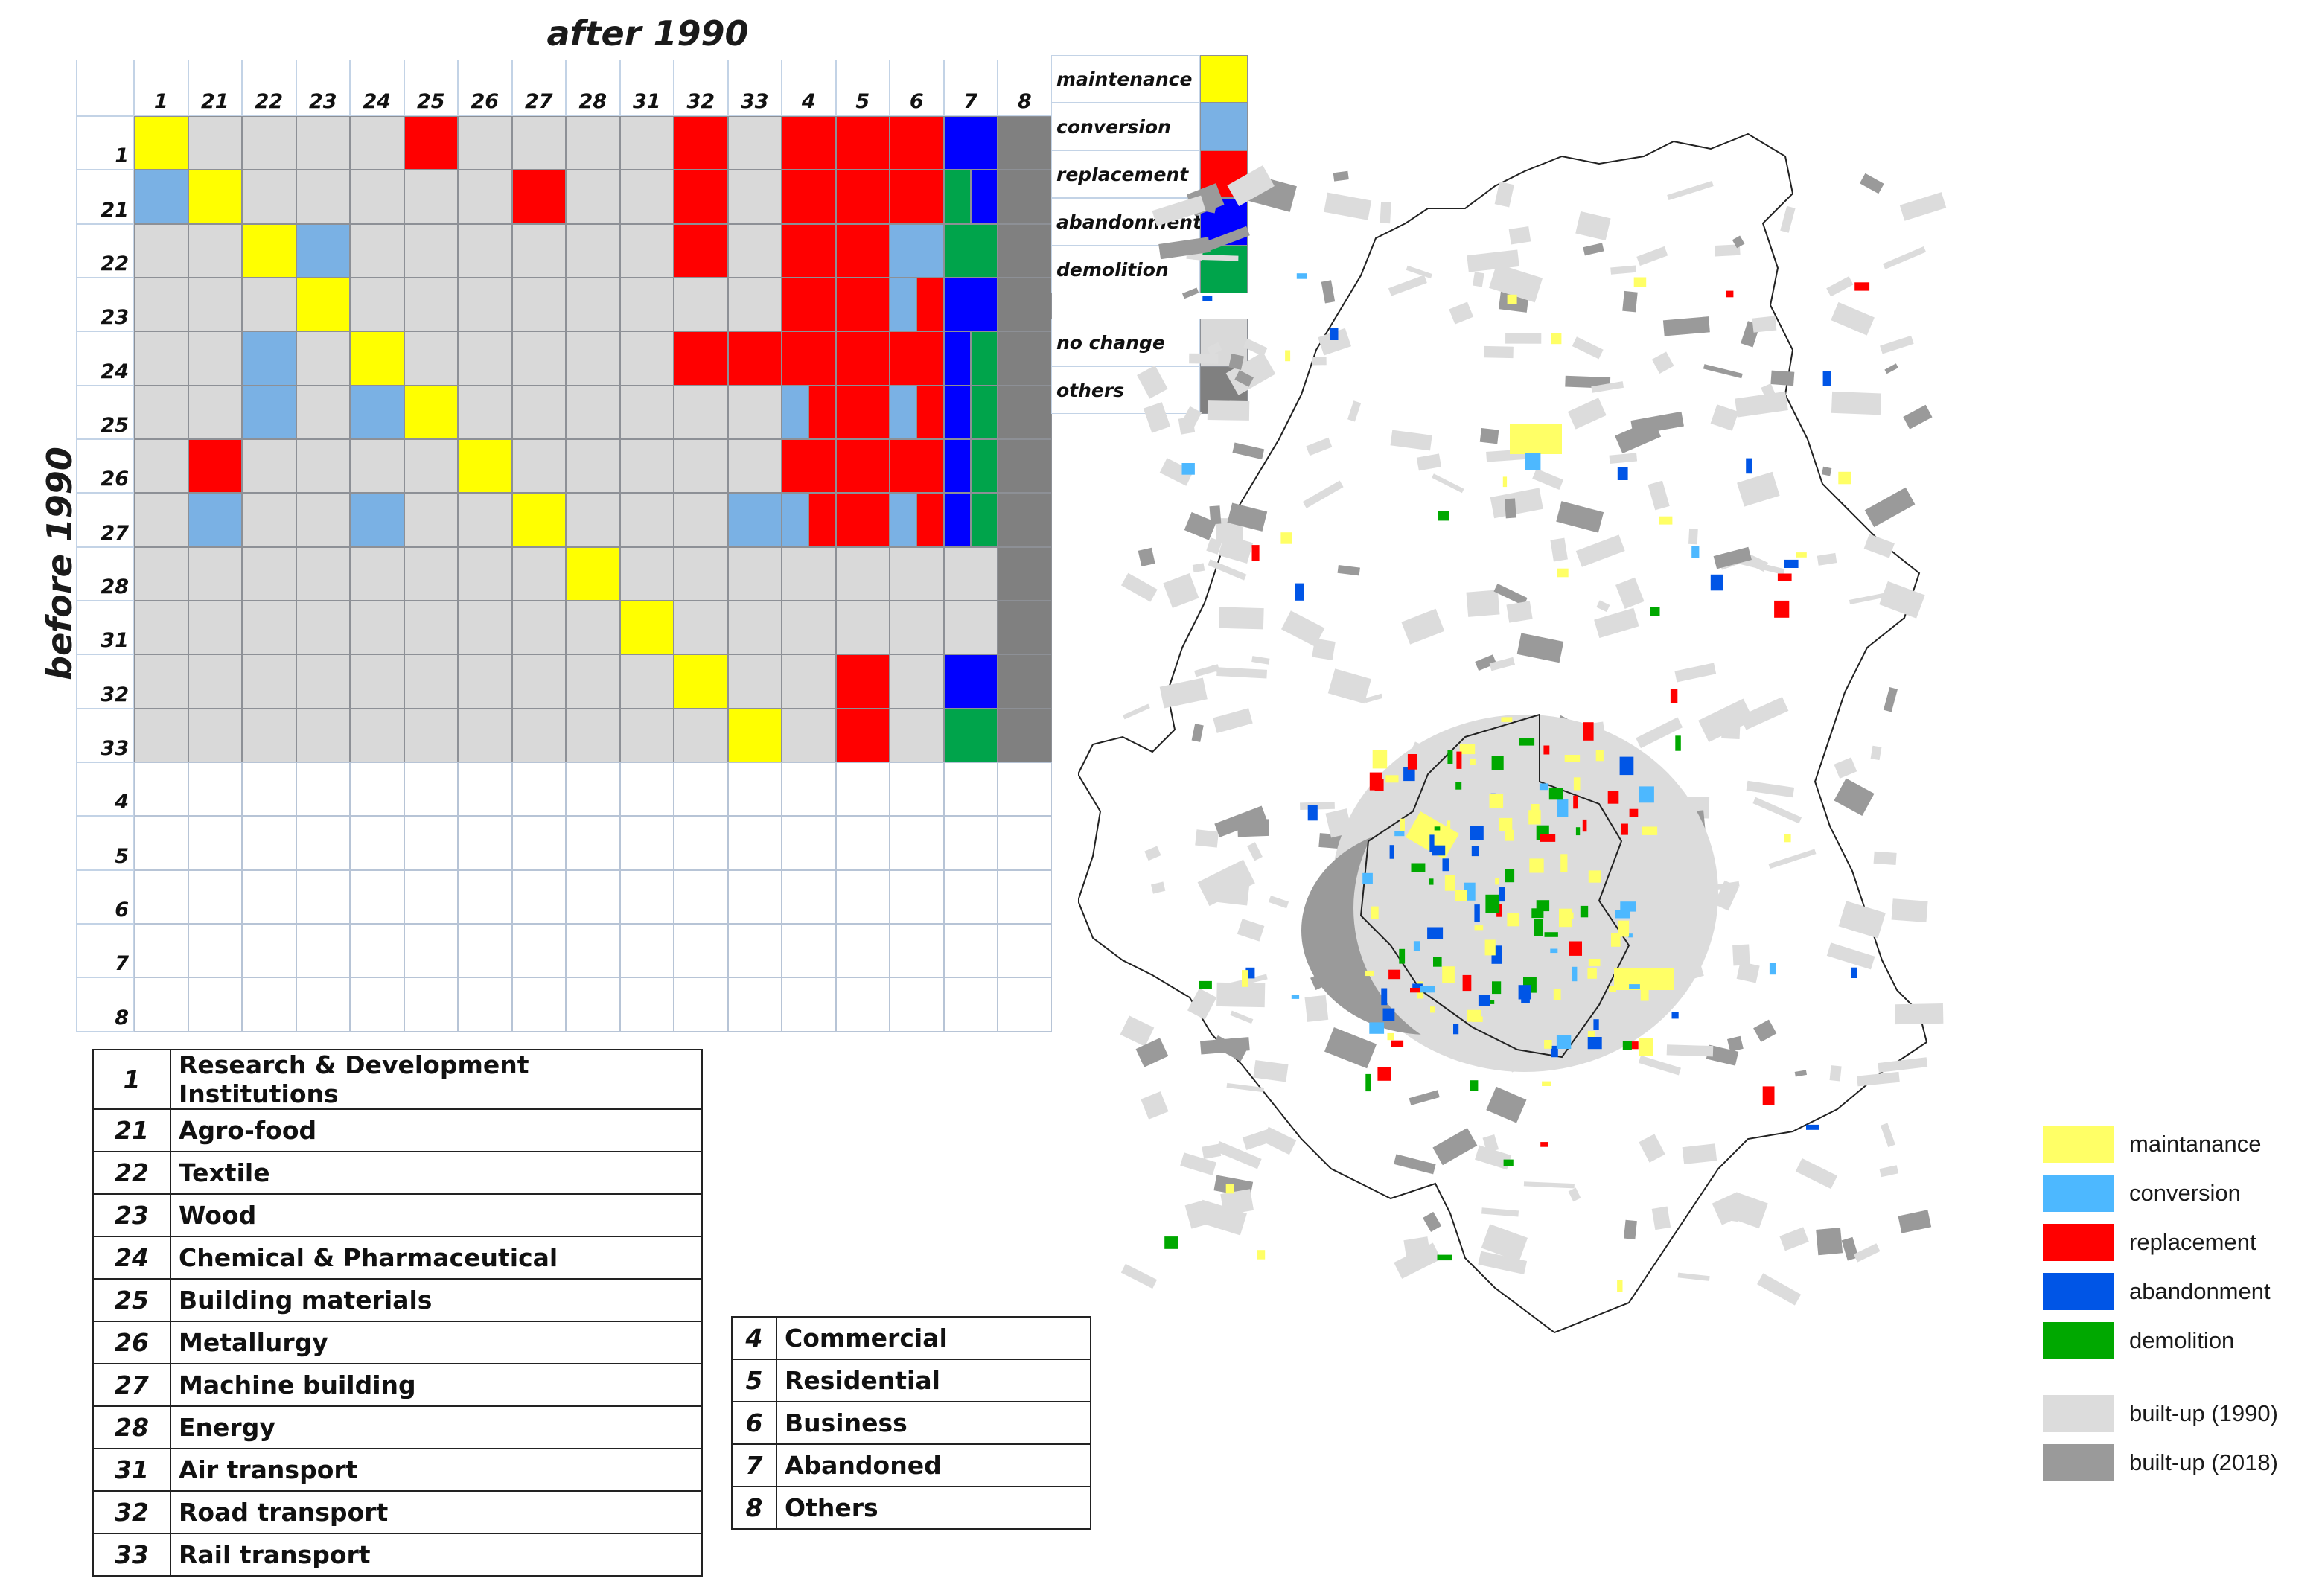 This screenshot has width=2322, height=1596. What do you see at coordinates (917, 88) in the screenshot?
I see `column-header-6: 6` at bounding box center [917, 88].